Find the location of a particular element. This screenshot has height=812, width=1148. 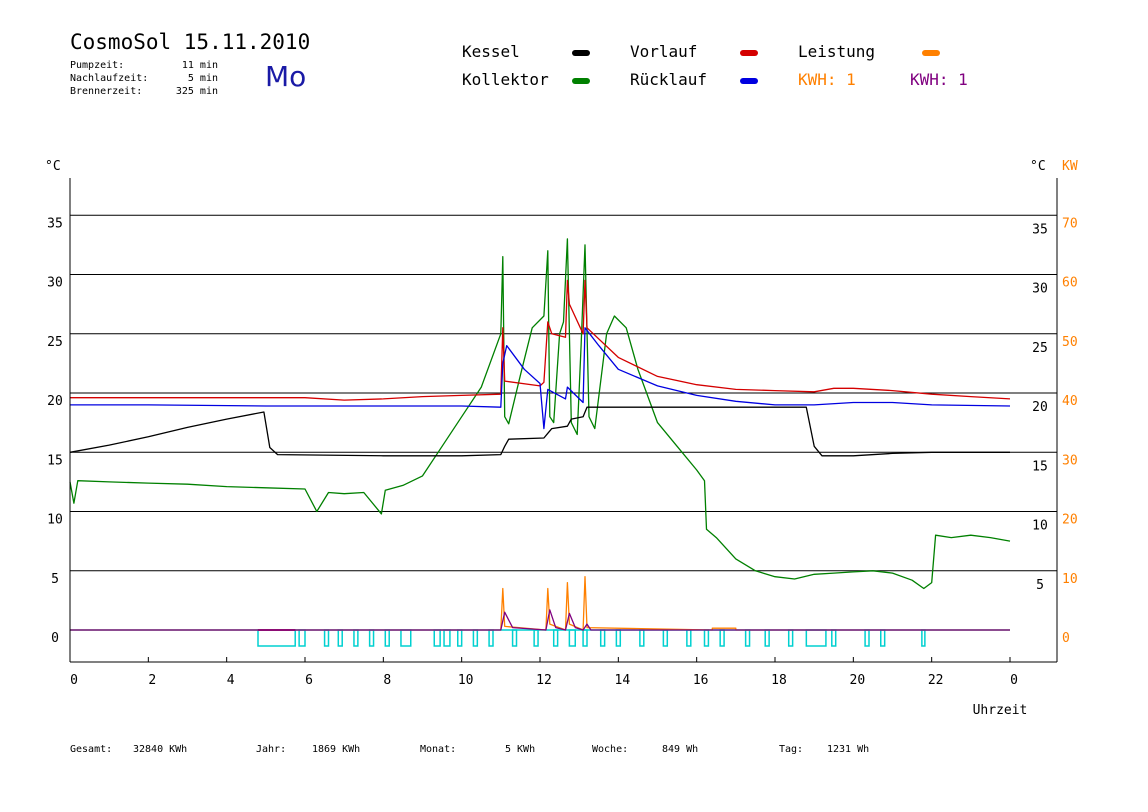

legend-leistung-label: Leistung is located at coordinates (837, 51).